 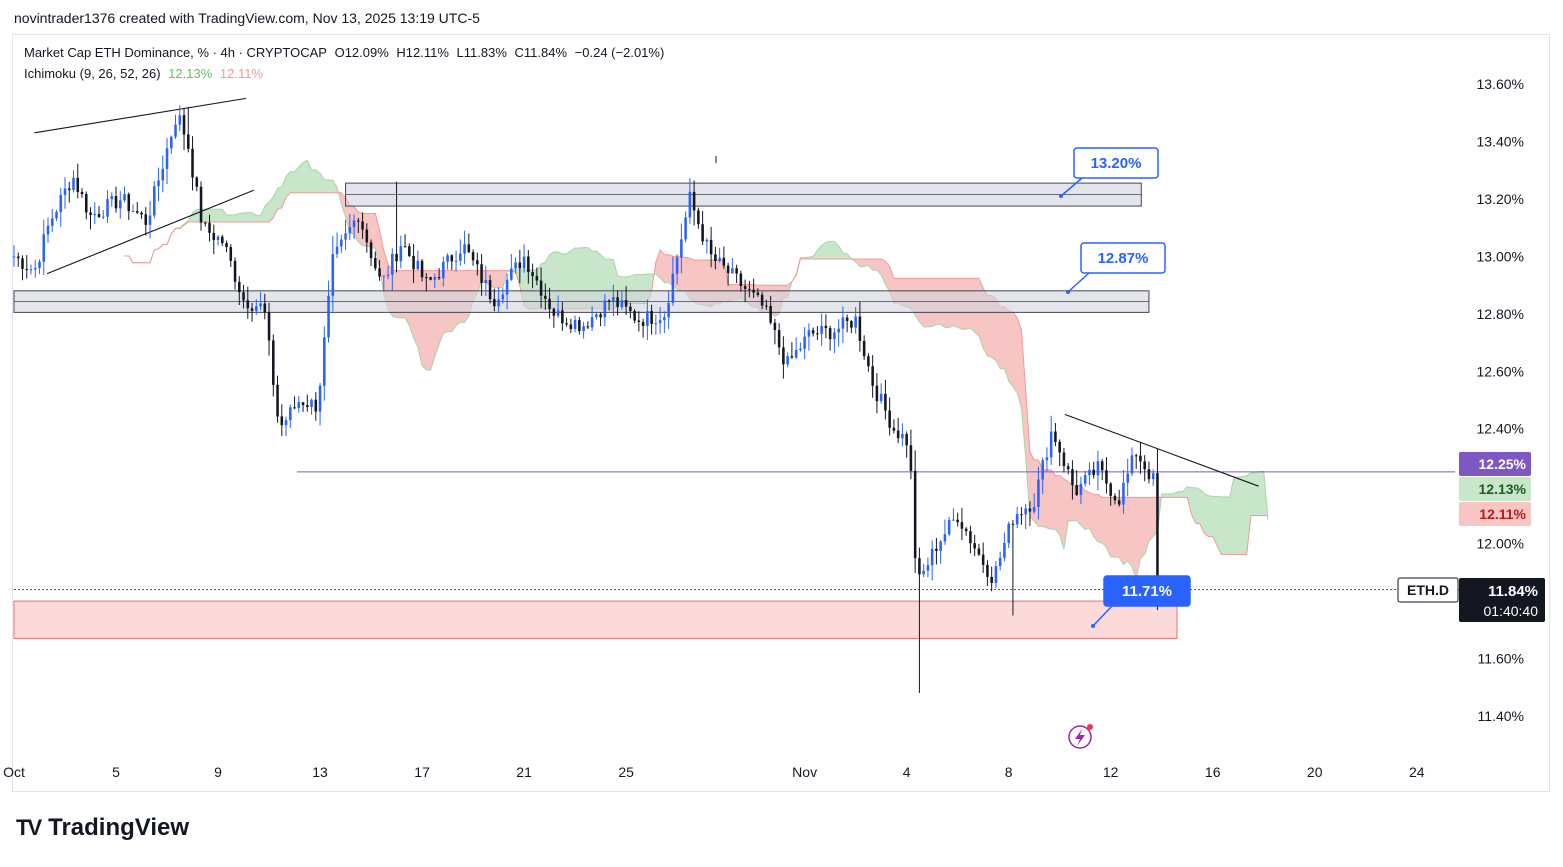 What do you see at coordinates (1123, 258) in the screenshot?
I see `callout-box` at bounding box center [1123, 258].